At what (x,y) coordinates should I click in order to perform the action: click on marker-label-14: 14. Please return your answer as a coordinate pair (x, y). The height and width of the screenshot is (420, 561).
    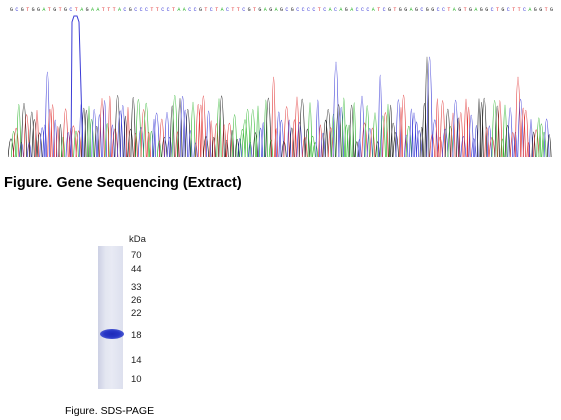
    Looking at the image, I should click on (136, 360).